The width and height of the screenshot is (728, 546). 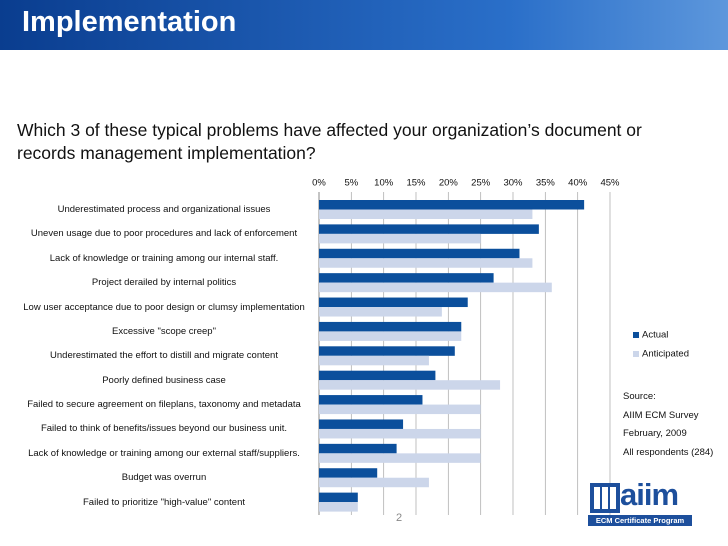 I want to click on category-label: Poorly defined business case, so click(x=164, y=380).